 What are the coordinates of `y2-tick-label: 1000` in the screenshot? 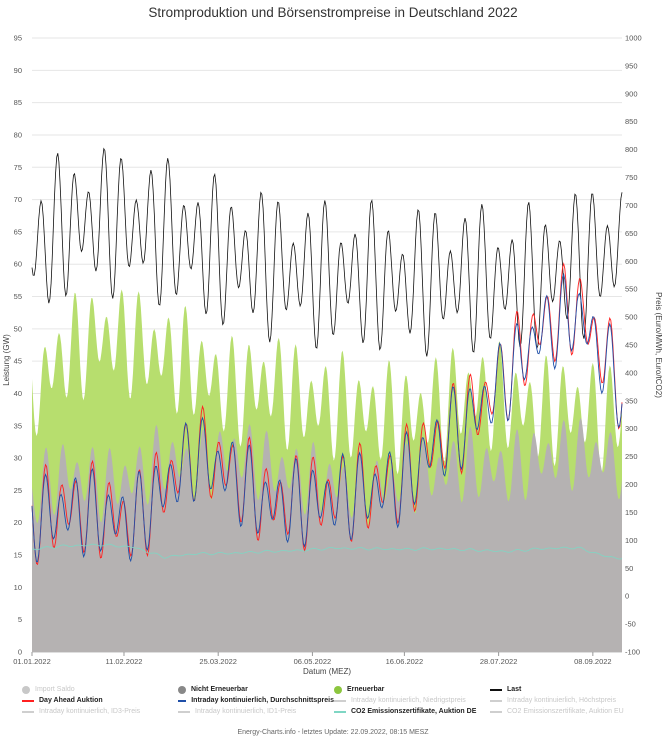 It's located at (633, 38).